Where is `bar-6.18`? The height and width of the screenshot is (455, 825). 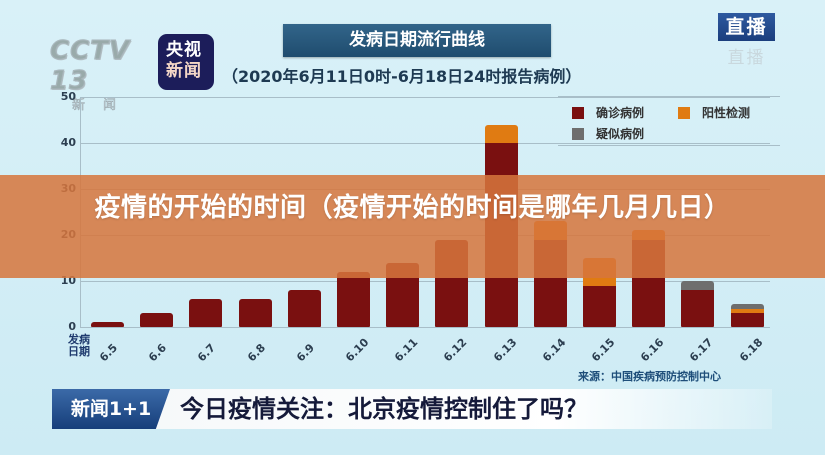
bar-6.18 is located at coordinates (747, 315).